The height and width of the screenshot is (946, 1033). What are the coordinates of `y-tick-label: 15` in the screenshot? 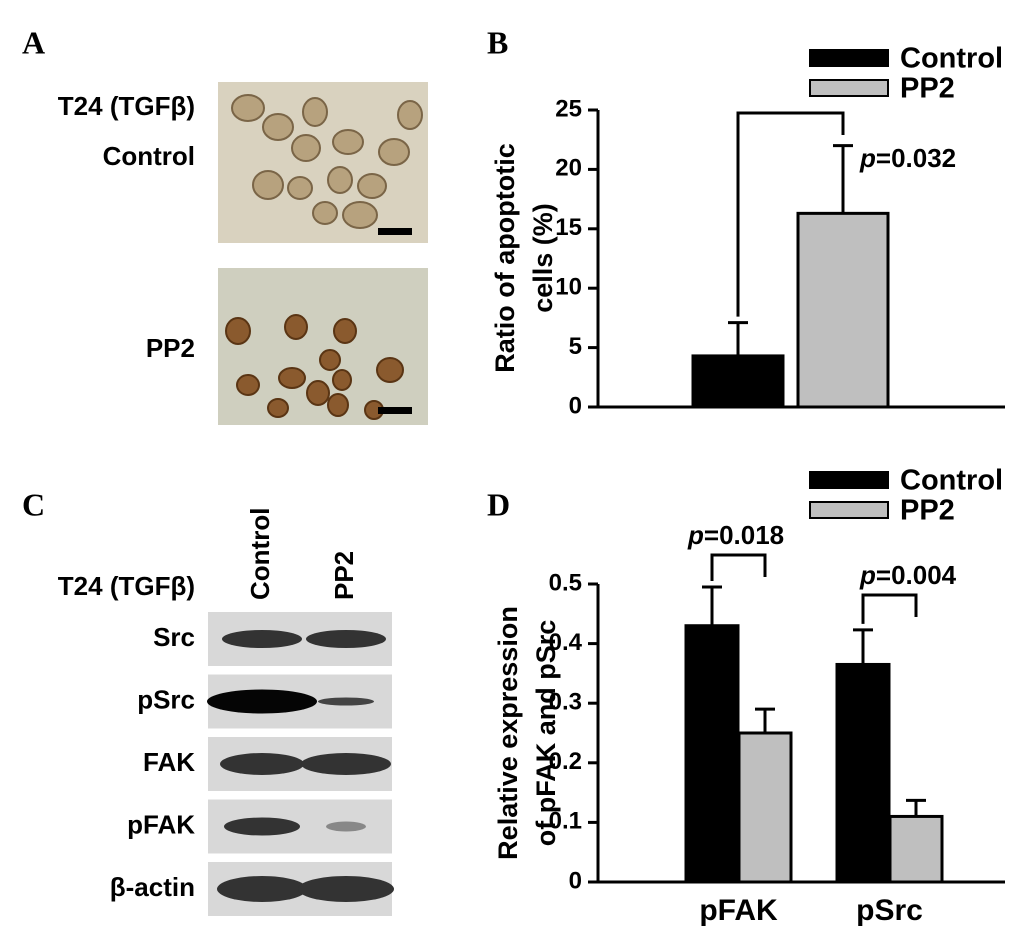 It's located at (568, 227).